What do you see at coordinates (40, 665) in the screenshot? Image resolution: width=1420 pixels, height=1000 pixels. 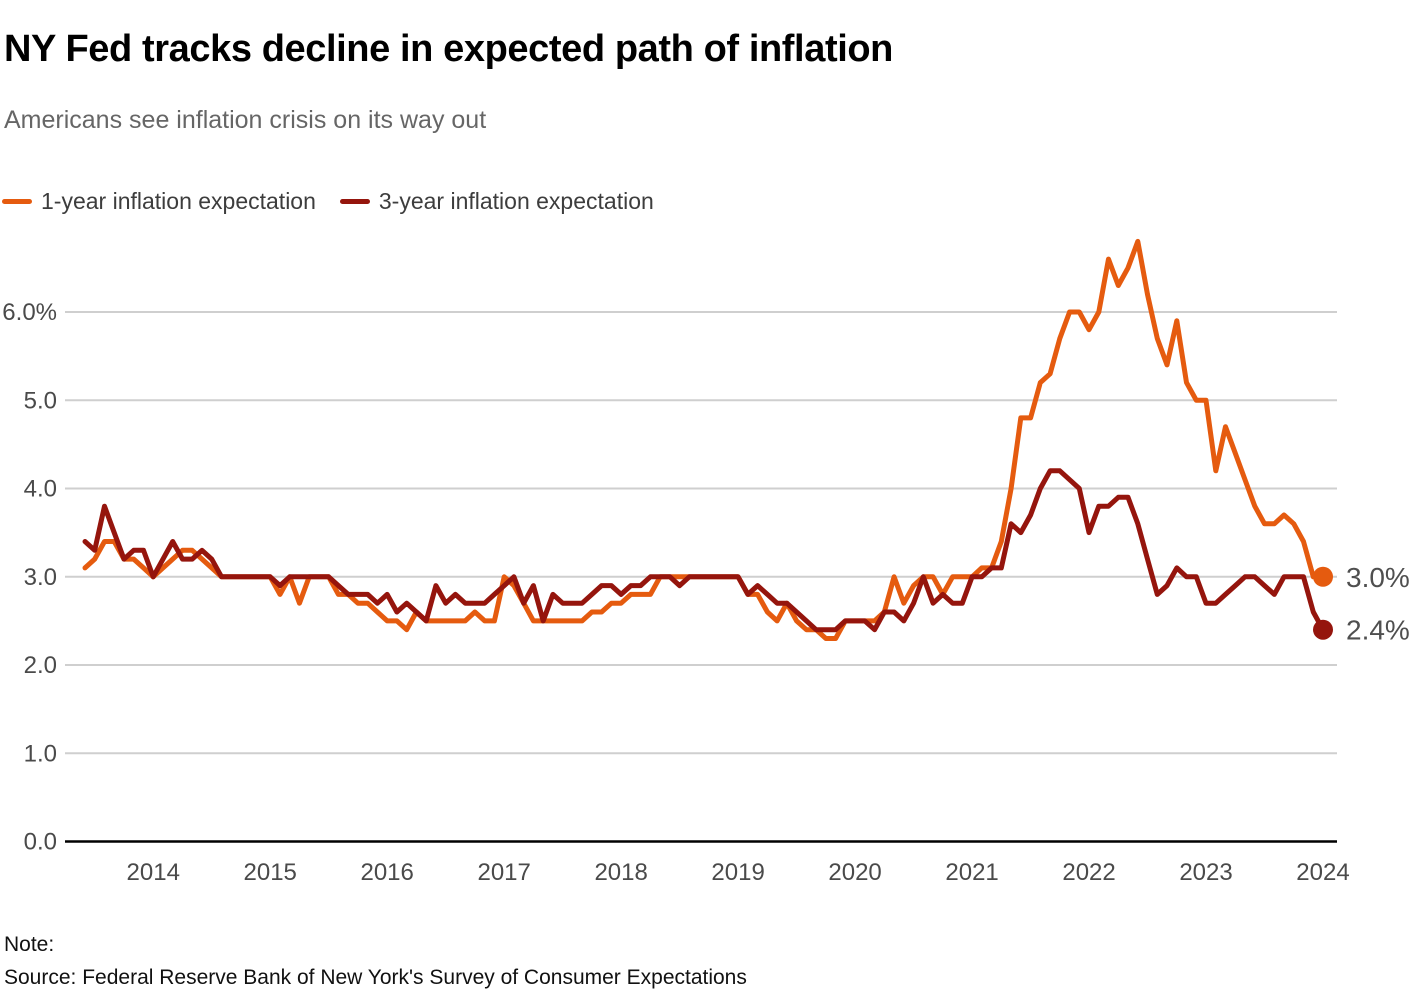 I see `y-tick-2.0: 2.0` at bounding box center [40, 665].